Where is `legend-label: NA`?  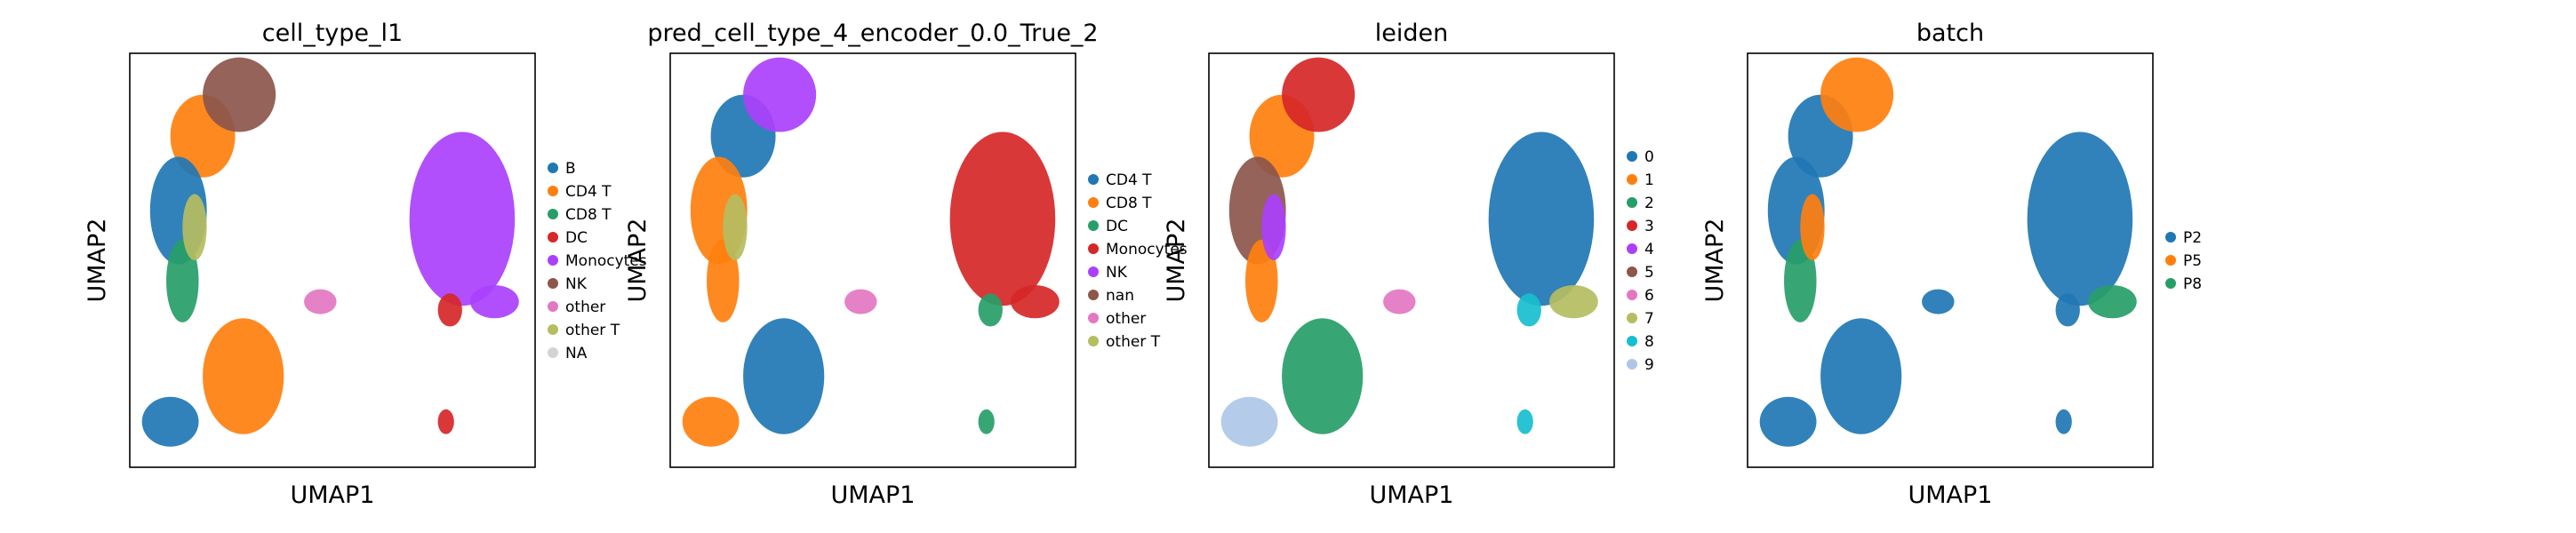 legend-label: NA is located at coordinates (576, 353).